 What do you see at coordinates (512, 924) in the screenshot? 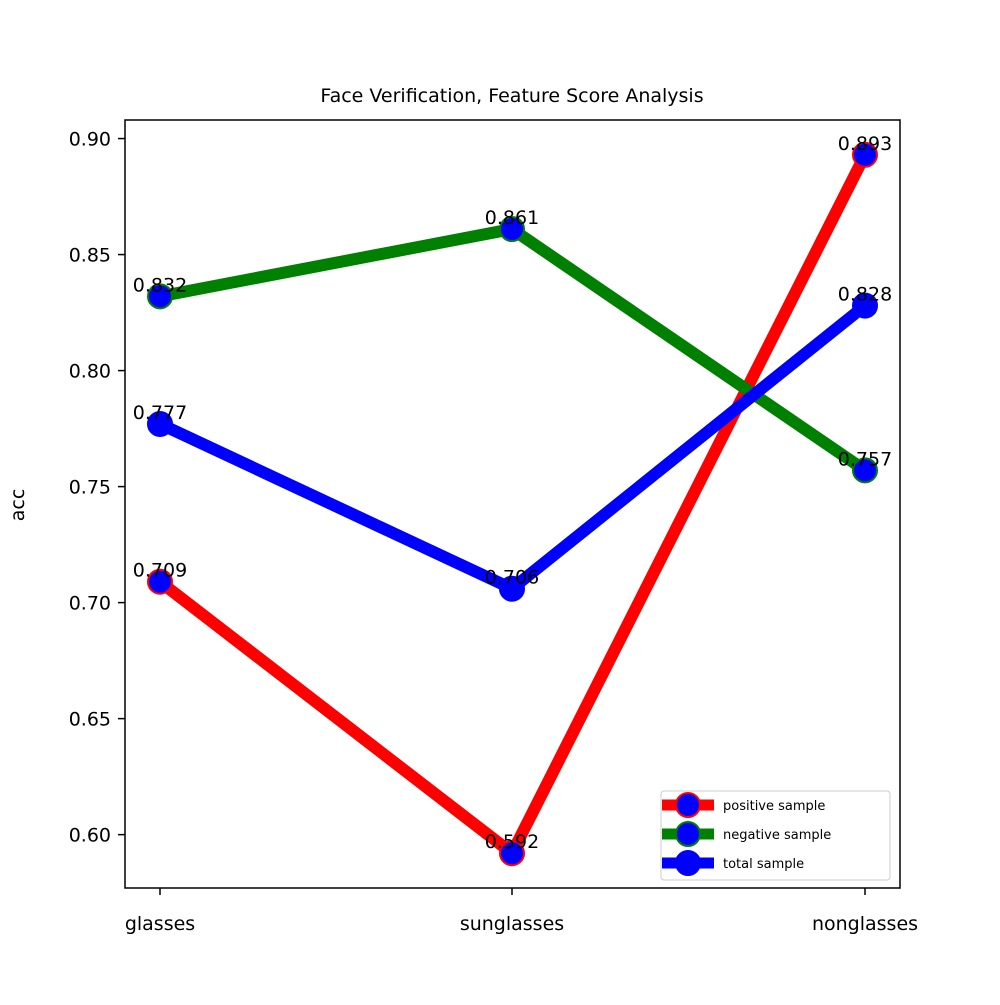
I see `x-tick-label-sunglasses: sunglasses` at bounding box center [512, 924].